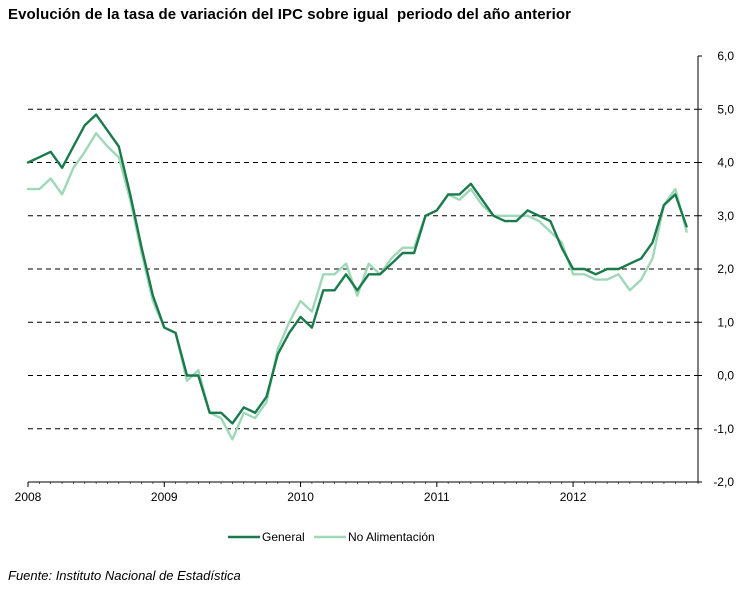 This screenshot has height=596, width=751. Describe the element at coordinates (164, 497) in the screenshot. I see `x-tick-label: 2009` at that location.